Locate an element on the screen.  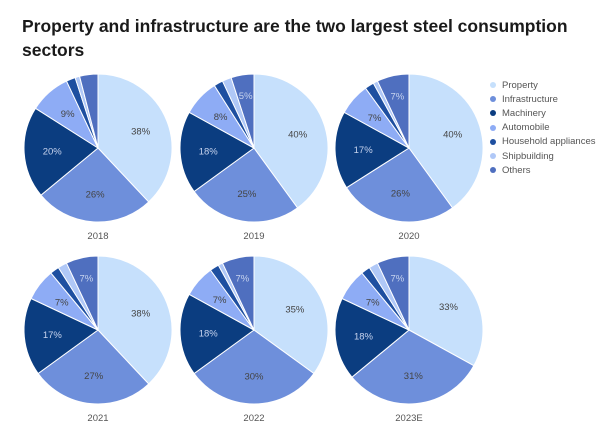
pie-year-label: 2022 is located at coordinates (253, 418).